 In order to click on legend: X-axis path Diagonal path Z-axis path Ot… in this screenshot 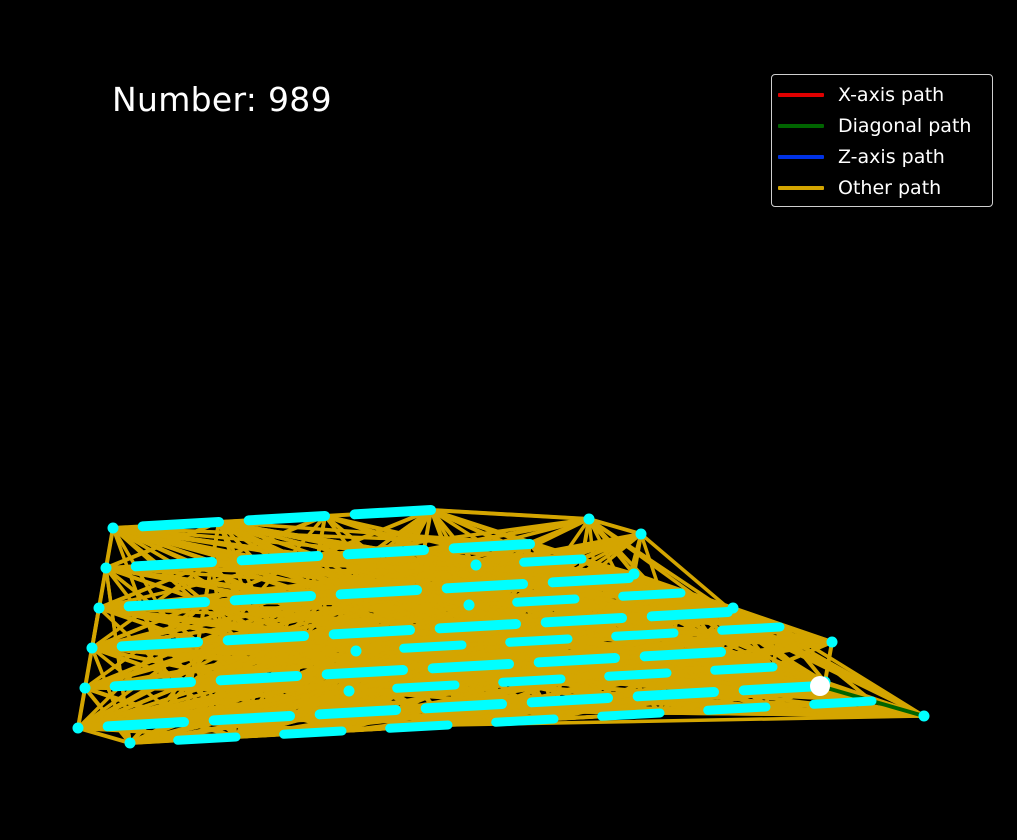, I will do `click(882, 140)`.